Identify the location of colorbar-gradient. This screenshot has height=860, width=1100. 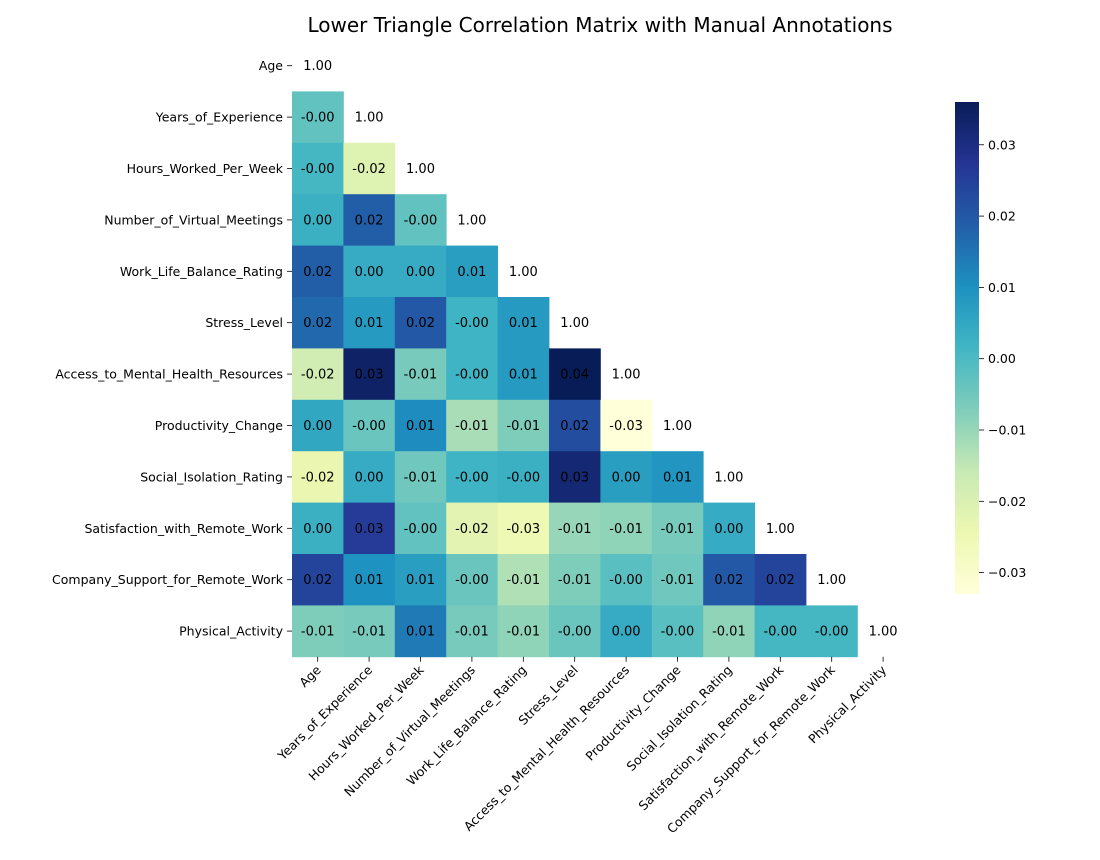
(967, 348).